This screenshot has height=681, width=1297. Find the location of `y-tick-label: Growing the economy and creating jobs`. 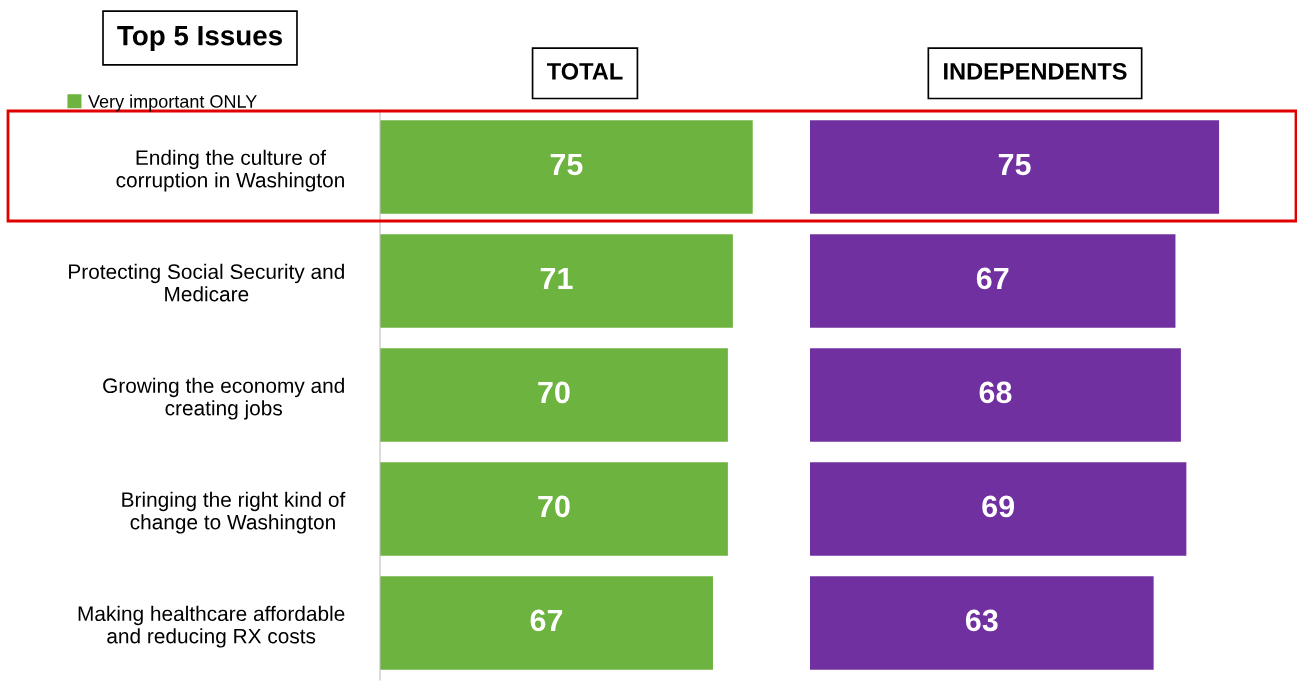

y-tick-label: Growing the economy and creating jobs is located at coordinates (223, 398).